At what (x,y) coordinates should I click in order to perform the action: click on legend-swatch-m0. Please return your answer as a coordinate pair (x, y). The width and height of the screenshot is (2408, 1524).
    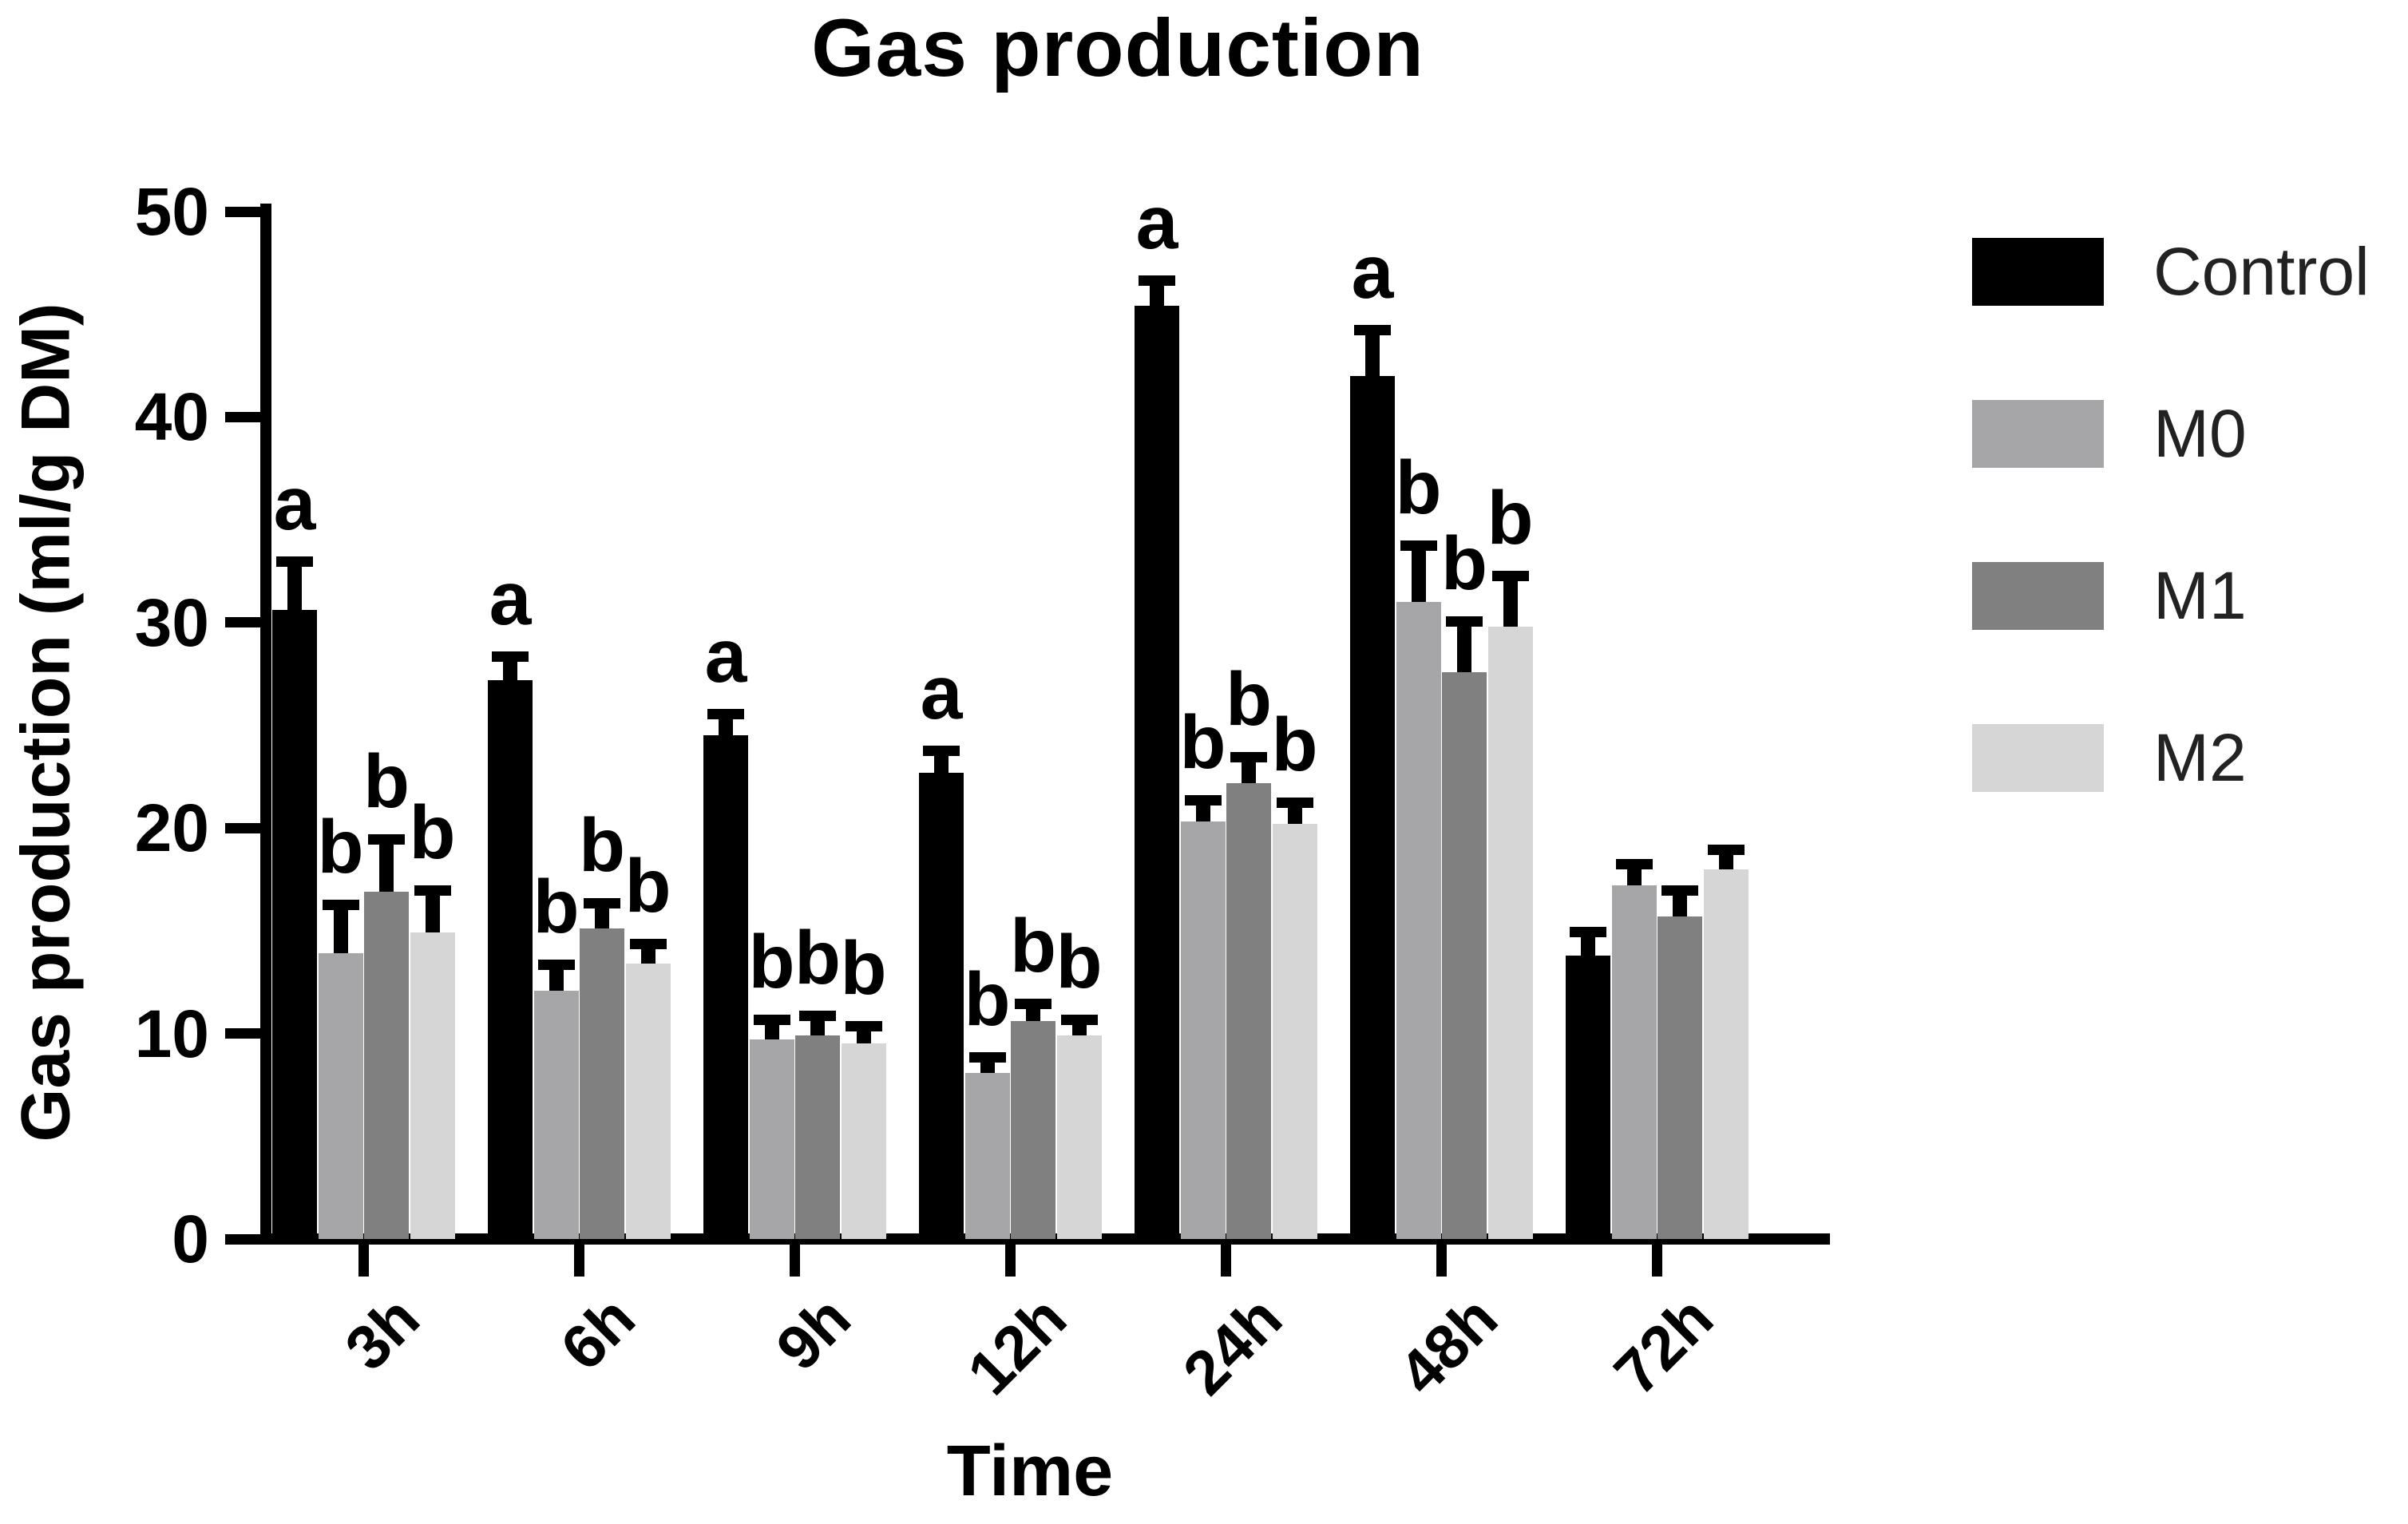
    Looking at the image, I should click on (2038, 434).